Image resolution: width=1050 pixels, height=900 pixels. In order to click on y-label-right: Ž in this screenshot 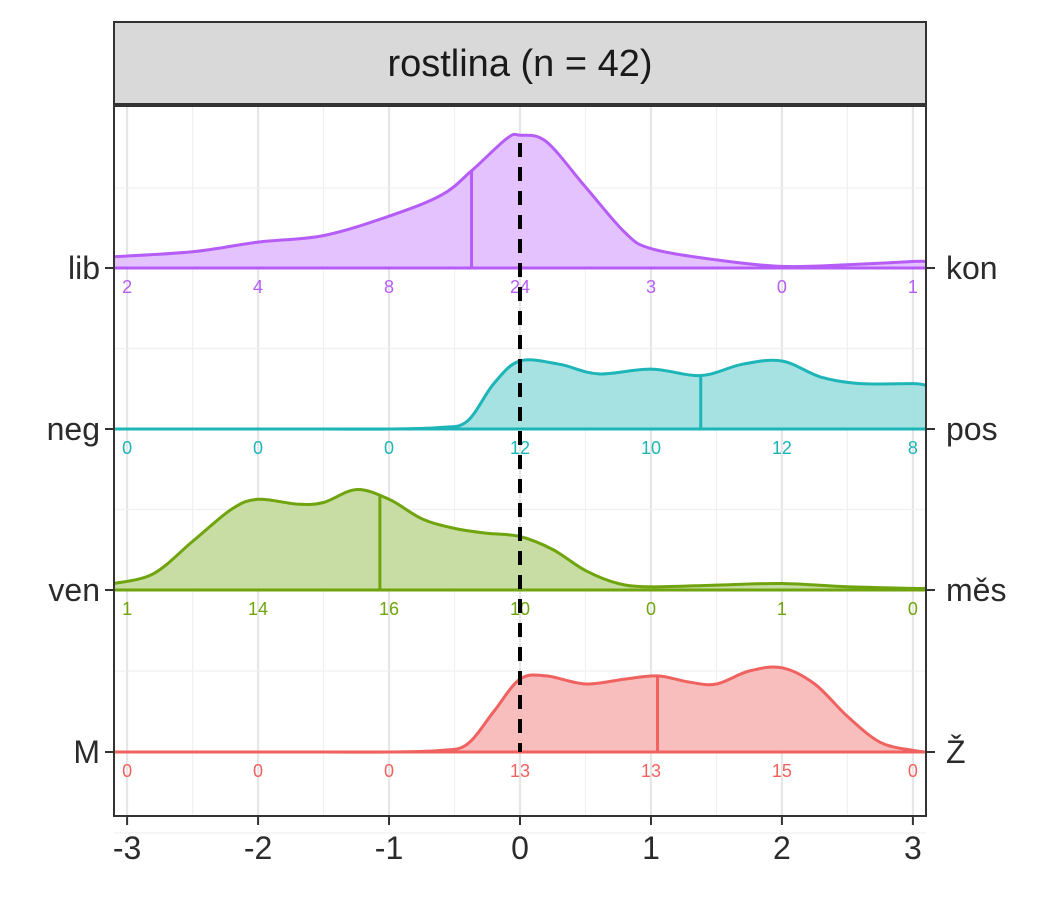, I will do `click(956, 752)`.